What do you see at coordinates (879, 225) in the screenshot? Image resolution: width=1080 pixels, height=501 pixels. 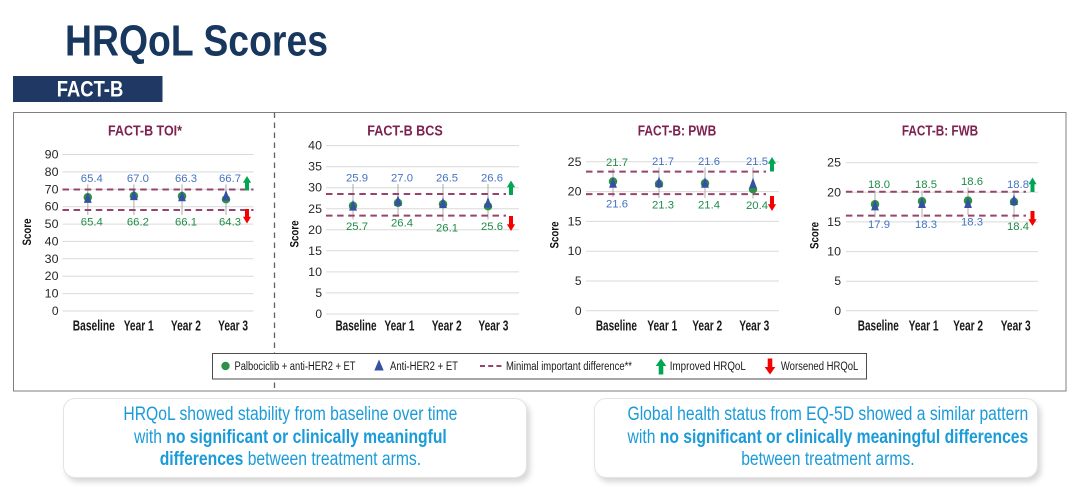 I see `svg-text: 17.9` at bounding box center [879, 225].